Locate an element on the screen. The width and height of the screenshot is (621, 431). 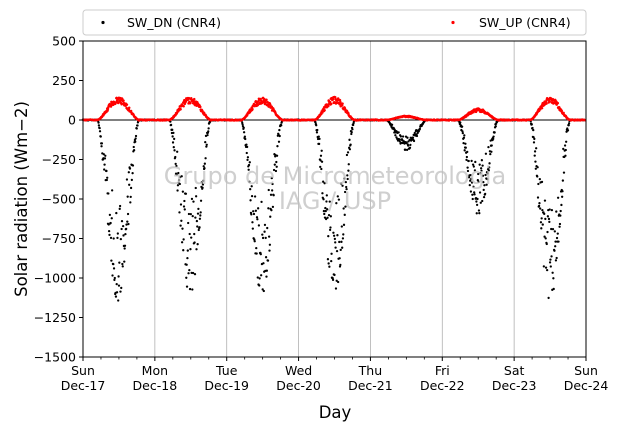
x-tick-label-date: Dec-24 is located at coordinates (586, 385).